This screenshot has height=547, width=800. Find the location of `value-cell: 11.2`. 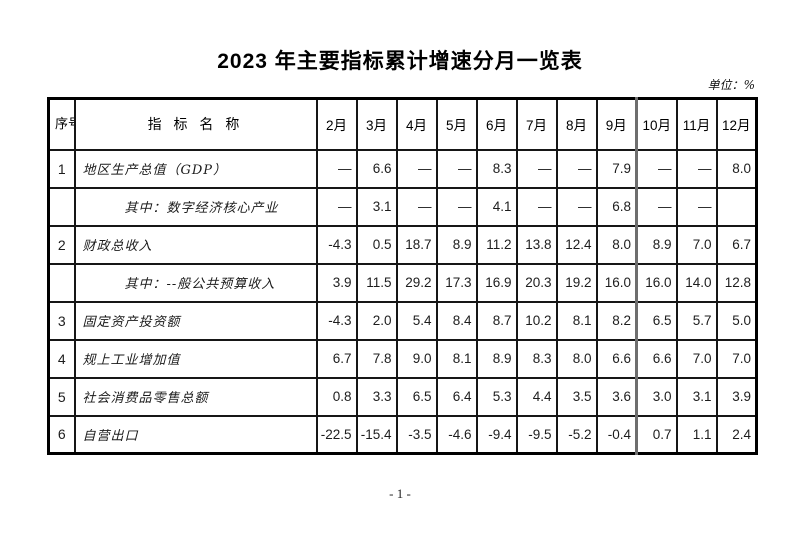

value-cell: 11.2 is located at coordinates (496, 244).